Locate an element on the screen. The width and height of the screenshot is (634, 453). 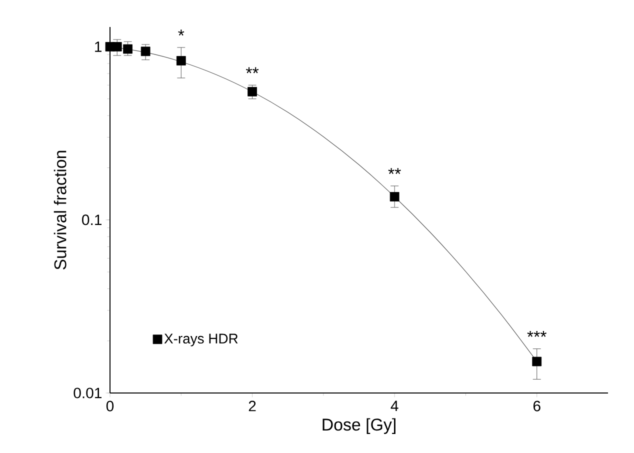
x-axis-title: Dose [Gy] is located at coordinates (359, 426).